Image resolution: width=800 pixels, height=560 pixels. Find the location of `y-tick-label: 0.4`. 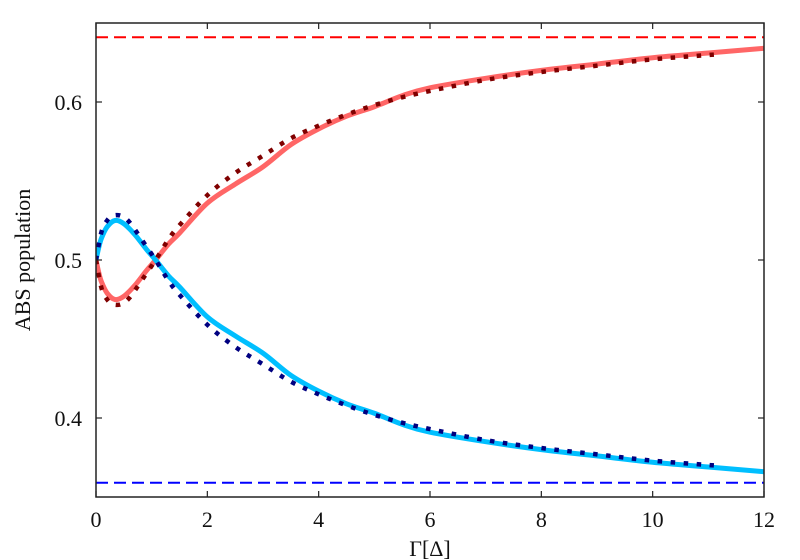

y-tick-label: 0.4 is located at coordinates (69, 418).